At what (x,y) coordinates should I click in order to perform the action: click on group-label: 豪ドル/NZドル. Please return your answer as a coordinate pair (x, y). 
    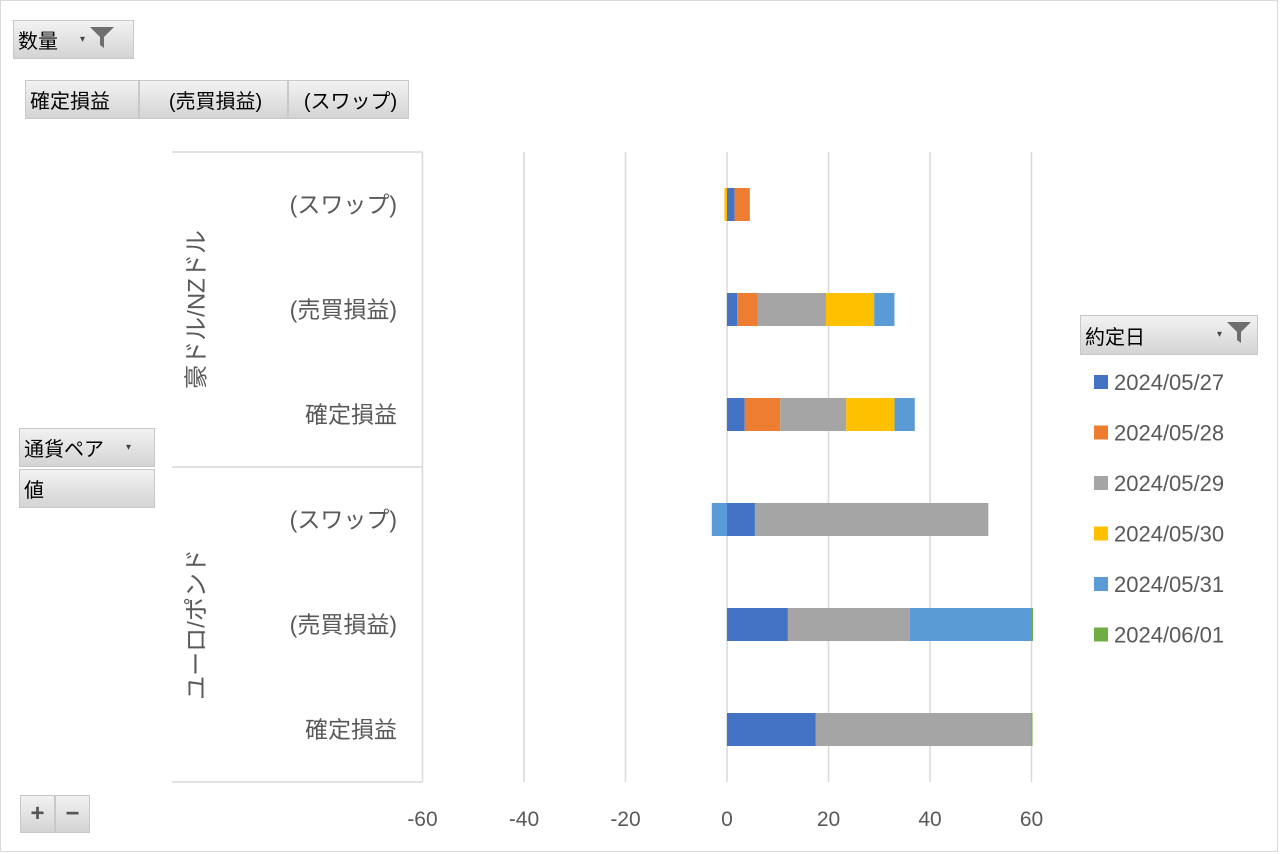
    Looking at the image, I should click on (196, 309).